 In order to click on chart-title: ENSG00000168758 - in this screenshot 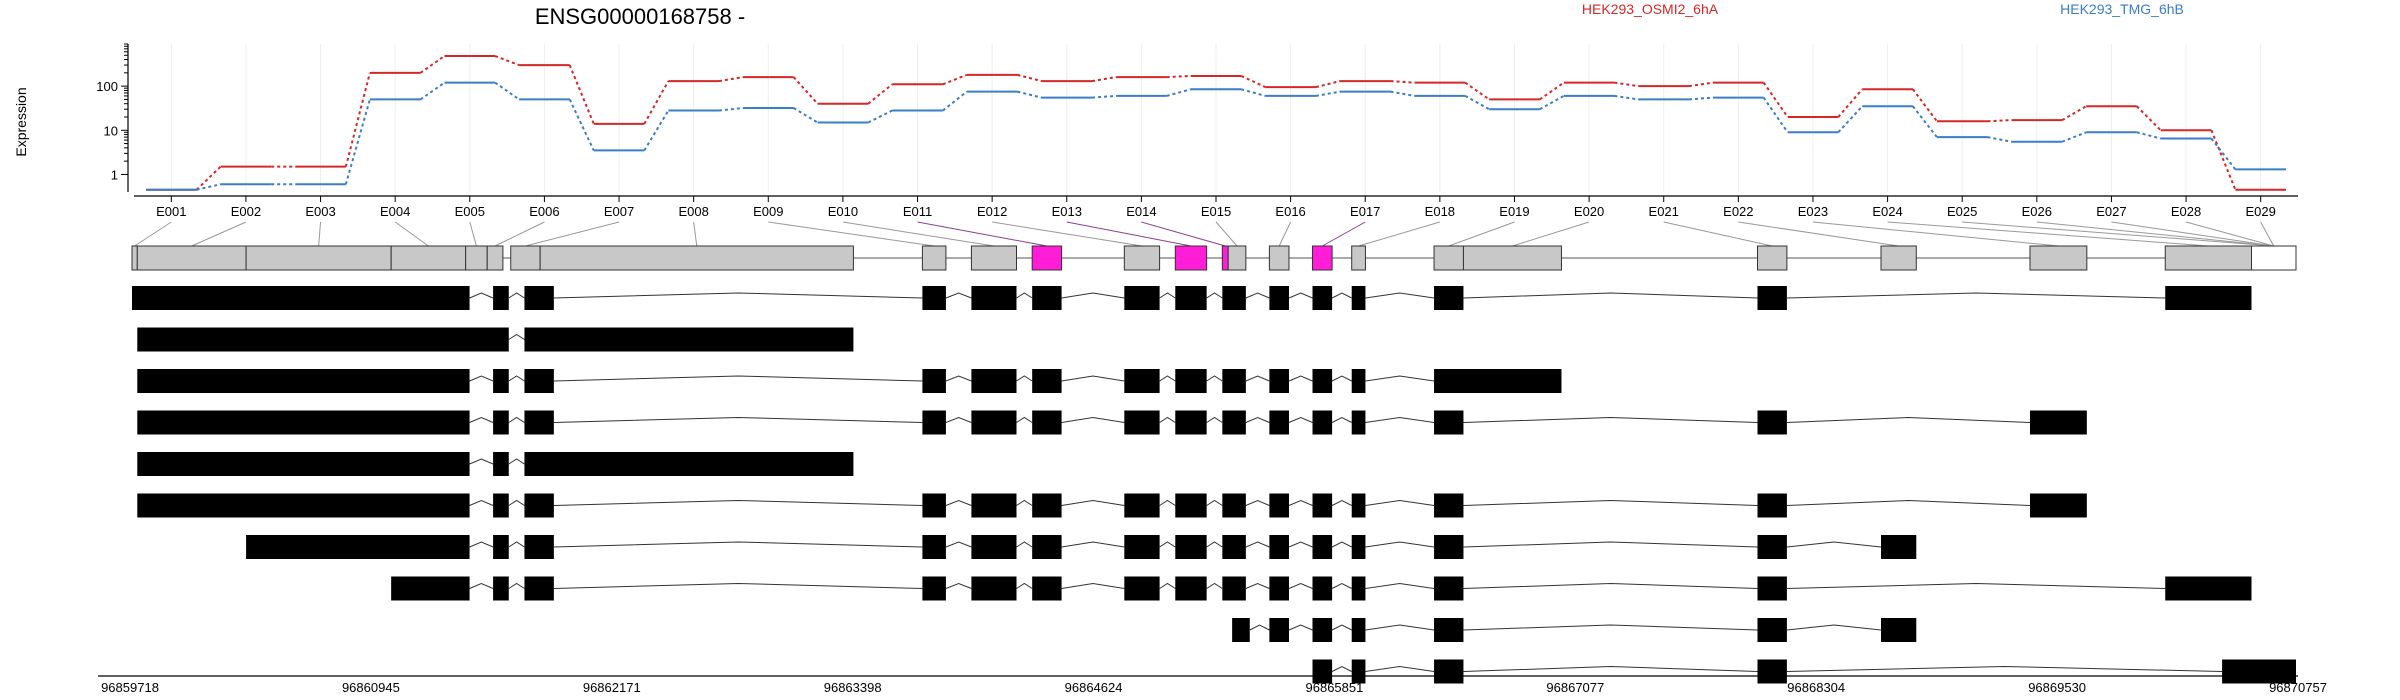, I will do `click(640, 16)`.